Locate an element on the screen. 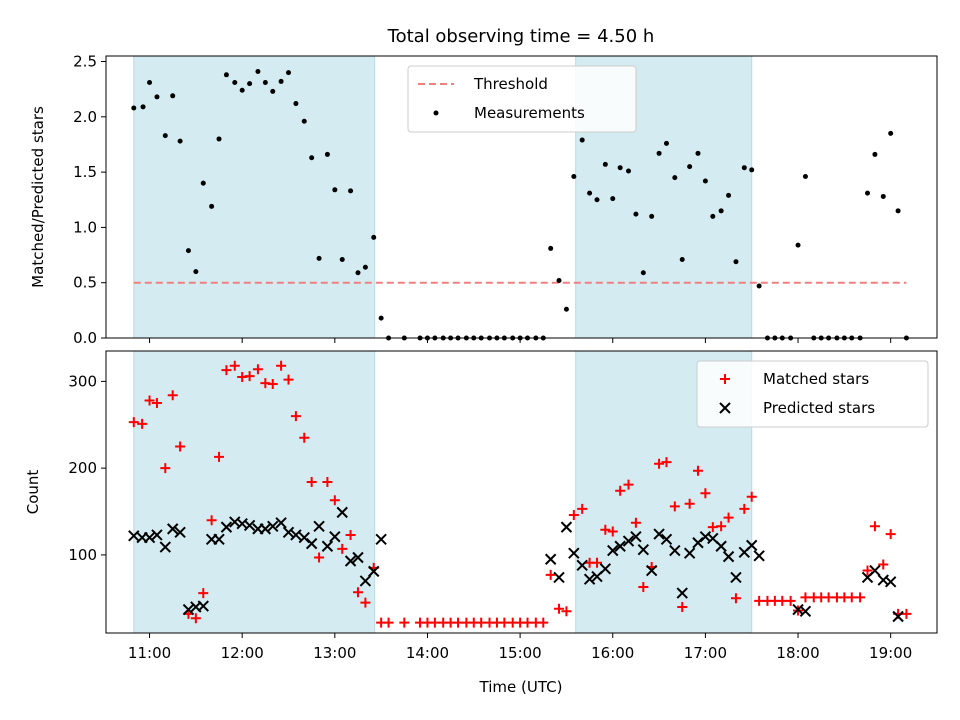 Image resolution: width=960 pixels, height=720 pixels. y-tick-label: 0.5 is located at coordinates (85, 283).